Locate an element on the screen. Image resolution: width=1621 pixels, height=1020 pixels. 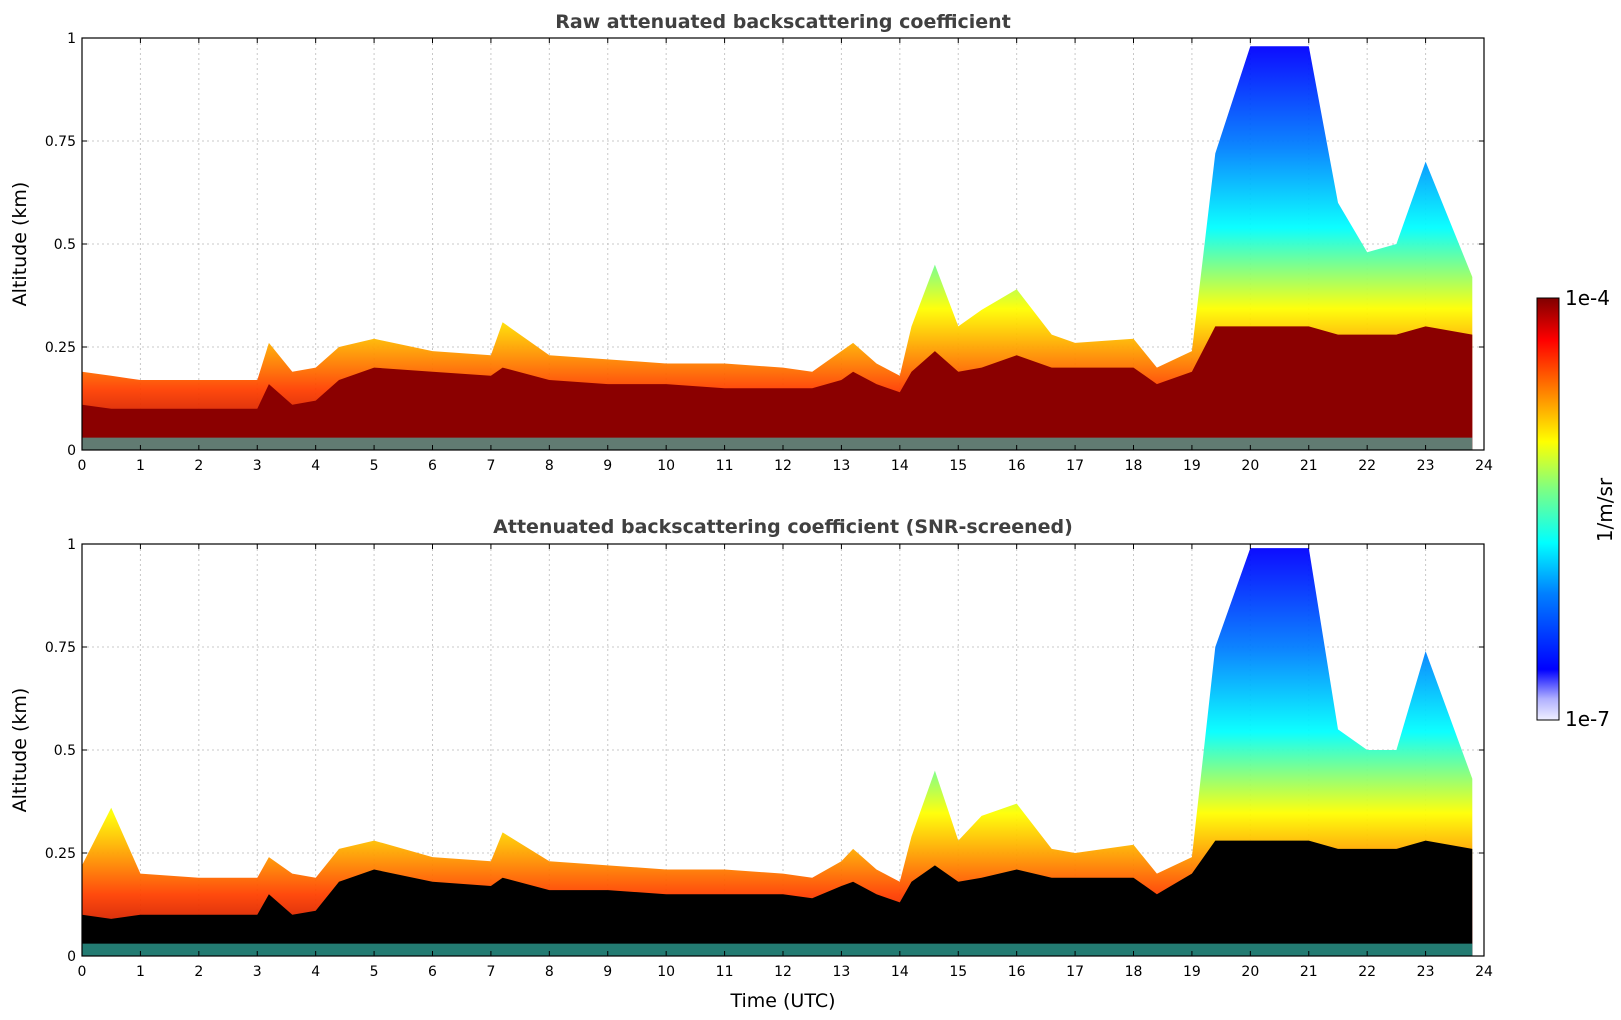
colorbar-min-label: 1e-7 is located at coordinates (1587, 719).